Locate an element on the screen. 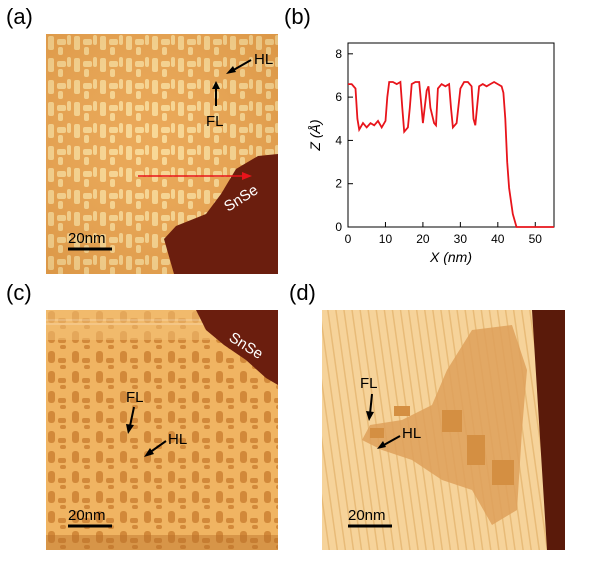  scale-bar-label-d: 20nm is located at coordinates (367, 515).